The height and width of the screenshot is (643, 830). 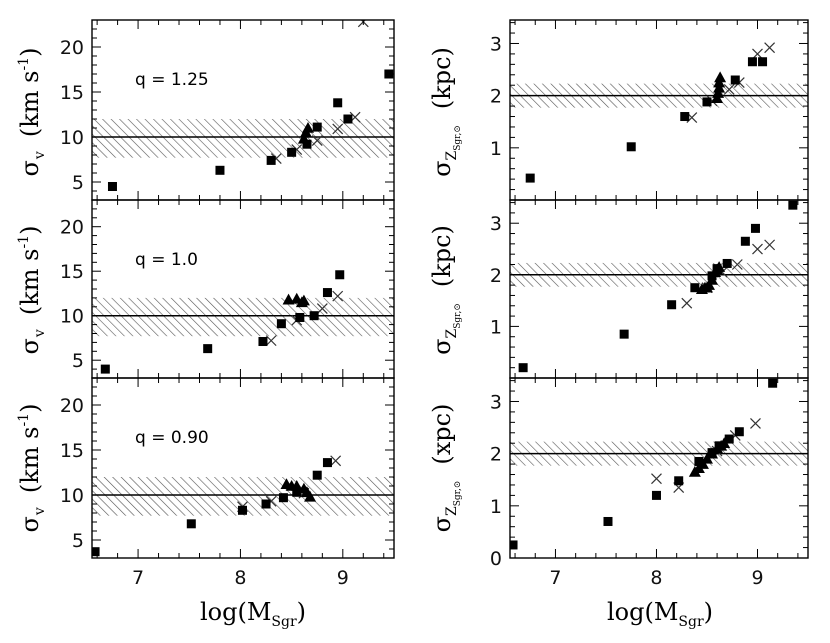 What do you see at coordinates (445, 468) in the screenshot?
I see `svg-text: σZSgr,⊙(xpc)` at bounding box center [445, 468].